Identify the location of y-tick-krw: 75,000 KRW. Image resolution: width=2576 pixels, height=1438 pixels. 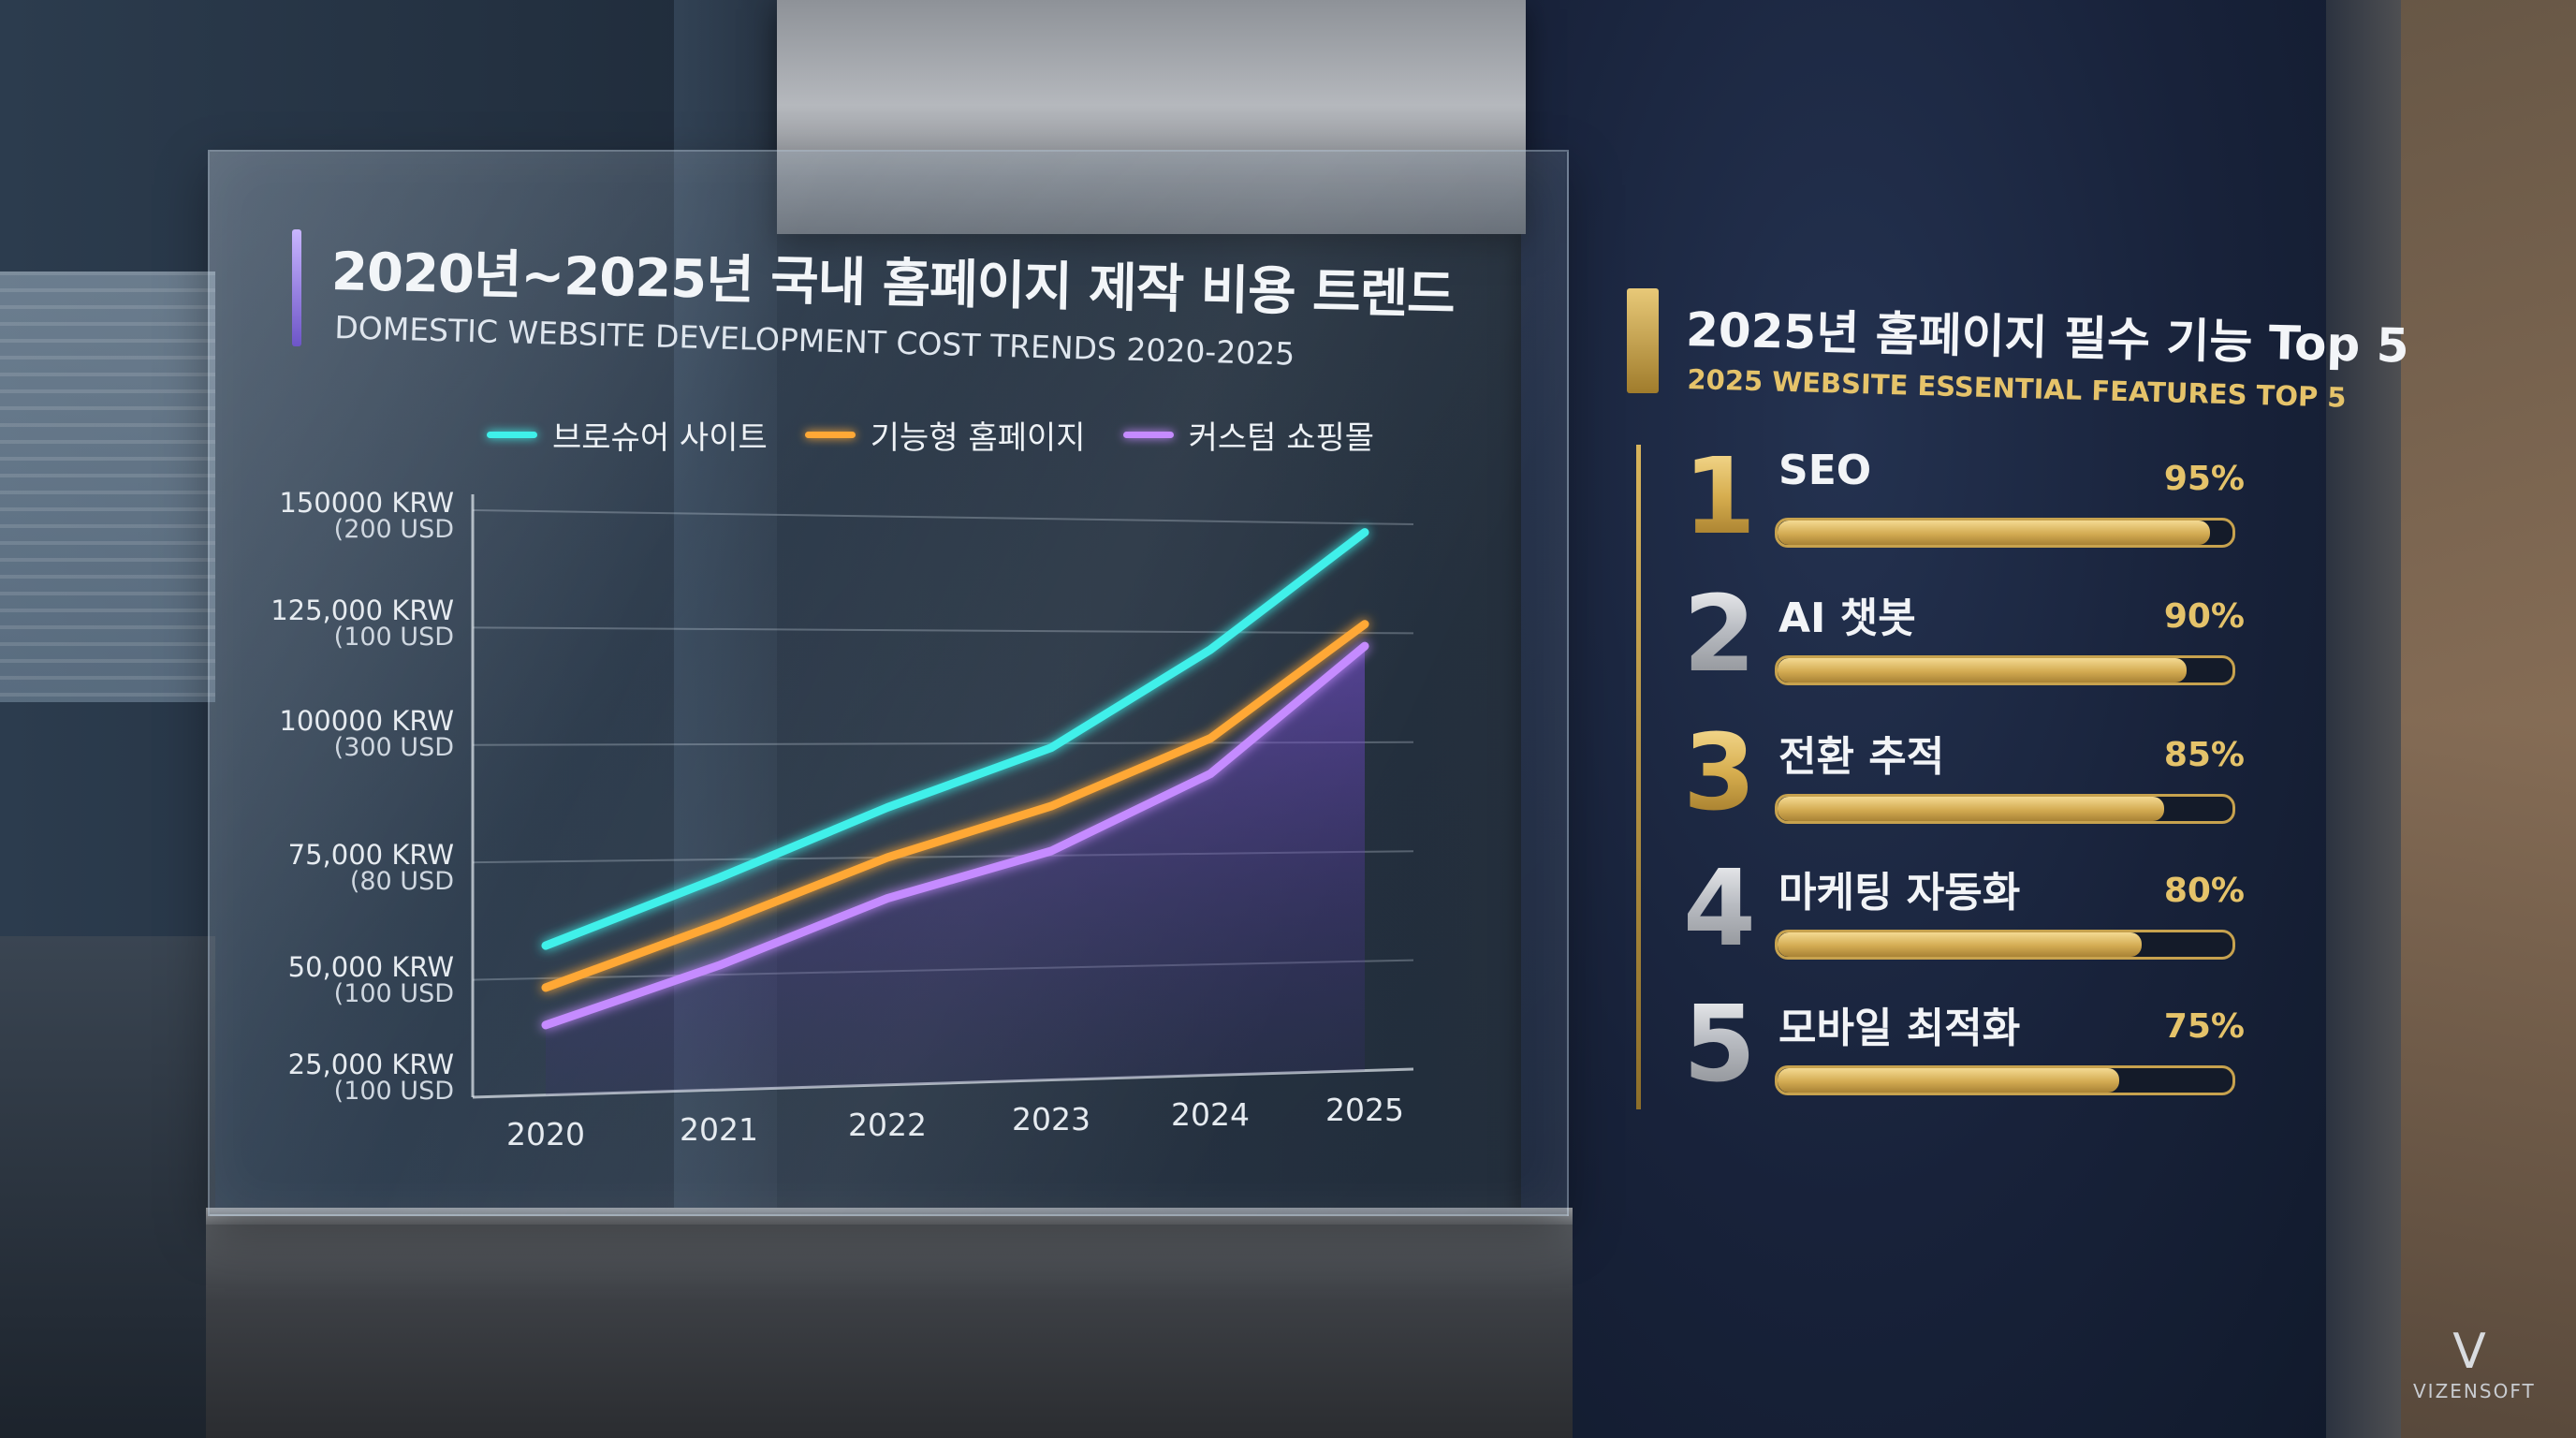
(371, 855).